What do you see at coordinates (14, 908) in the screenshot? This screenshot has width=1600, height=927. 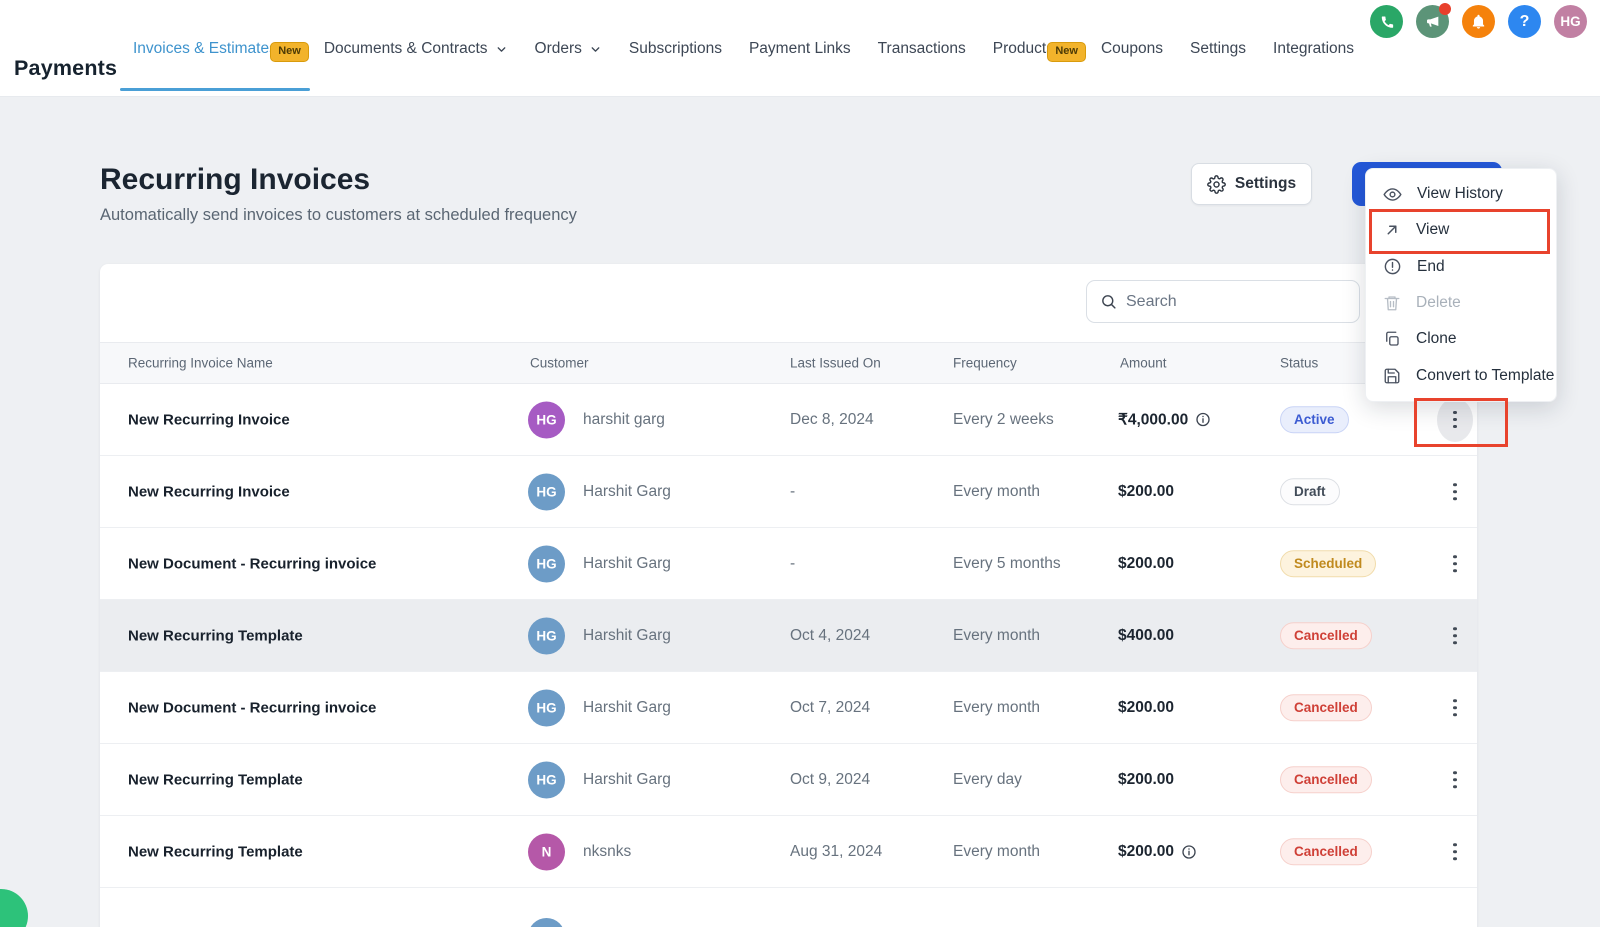 I see `chat-widget-button` at bounding box center [14, 908].